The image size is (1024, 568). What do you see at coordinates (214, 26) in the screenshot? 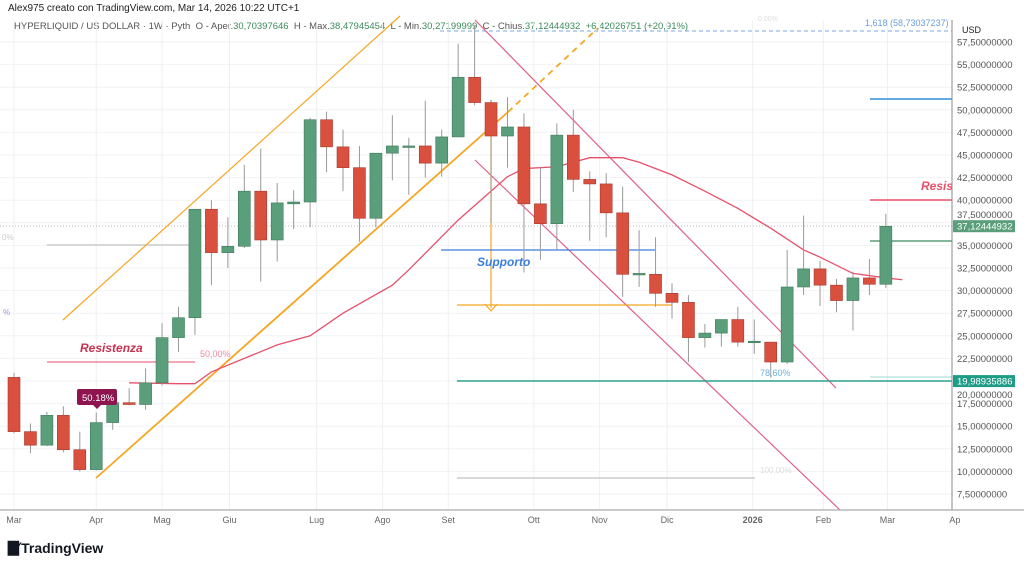
I see `open-label: O - Aper.` at bounding box center [214, 26].